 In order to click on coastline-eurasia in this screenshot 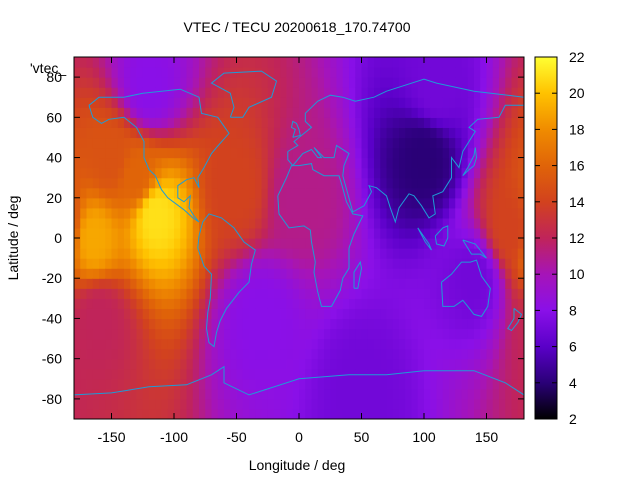, I will do `click(405, 151)`.